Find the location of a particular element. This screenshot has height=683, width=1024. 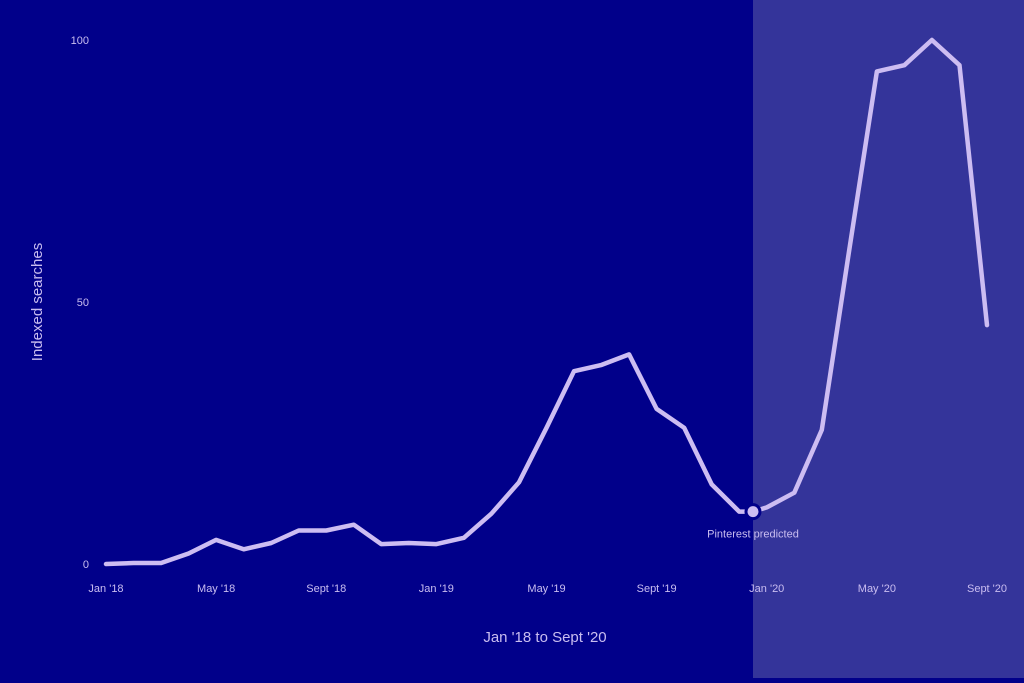

x-tick-label: Sept '18 is located at coordinates (326, 589).